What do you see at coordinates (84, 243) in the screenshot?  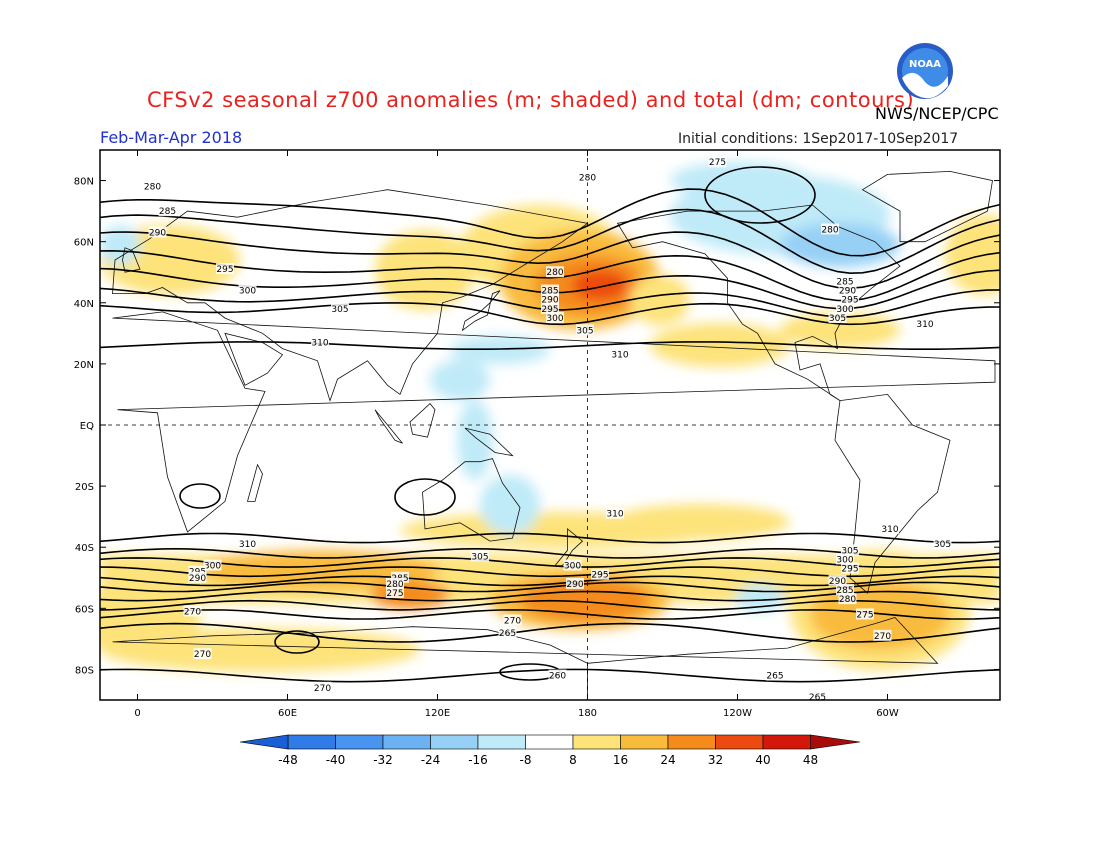 I see `lat-label: 60N` at bounding box center [84, 243].